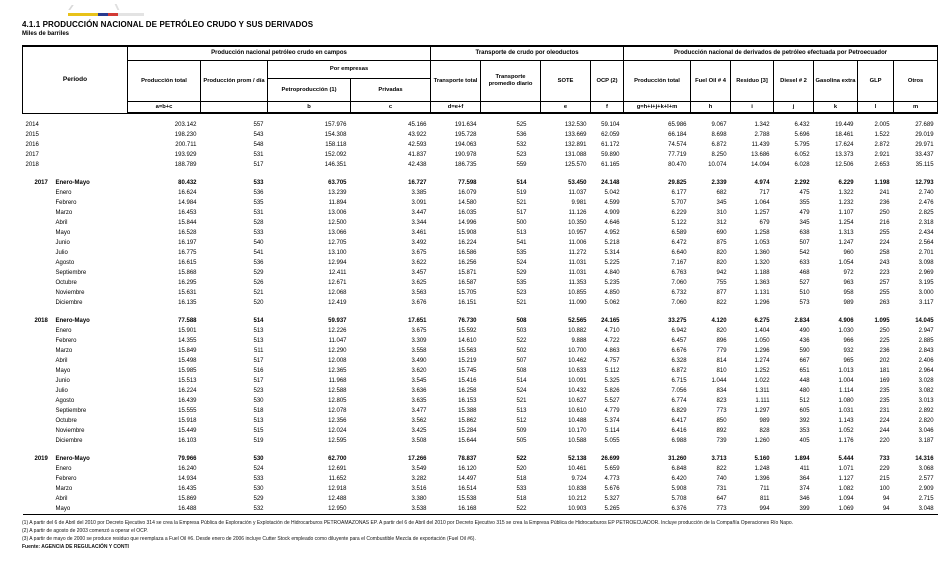  I want to click on col-header-residuo: Residuo [3], so click(752, 81).